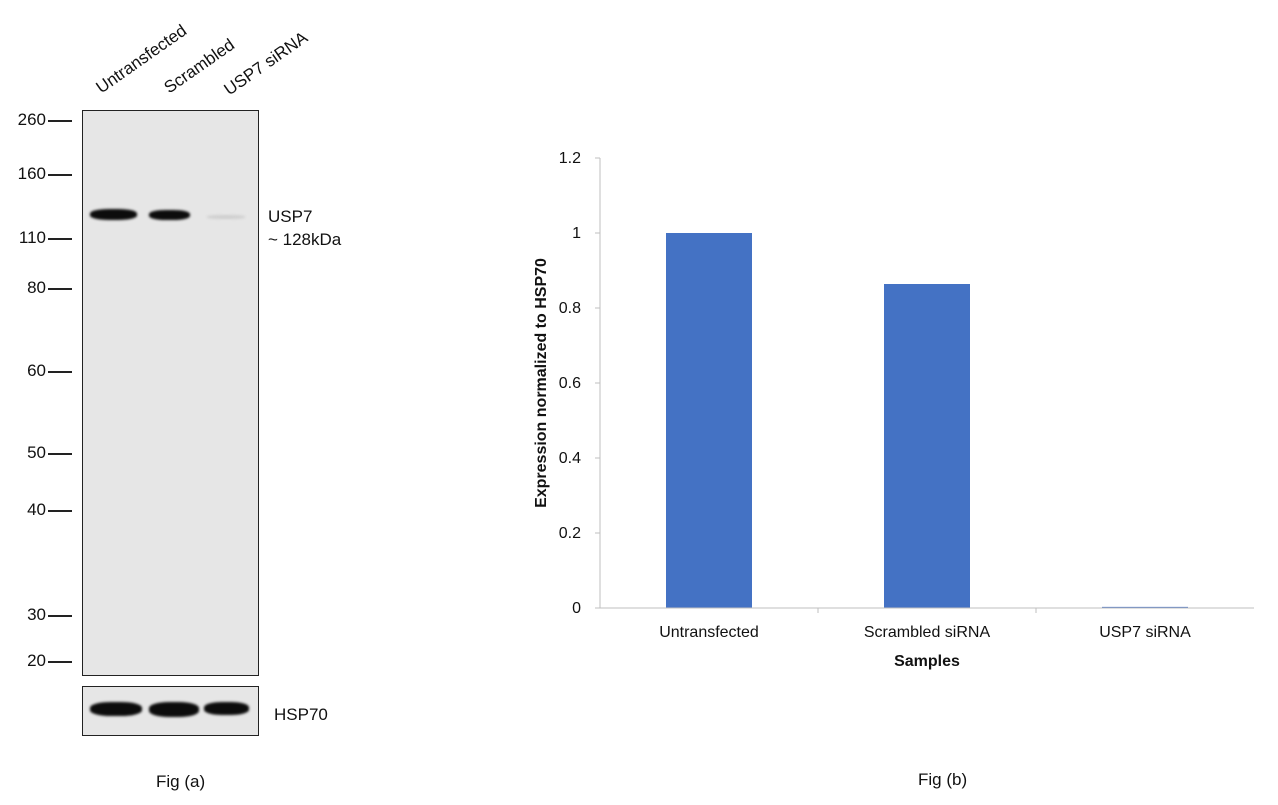  What do you see at coordinates (116, 709) in the screenshot?
I see `band-hsp70-untransfected` at bounding box center [116, 709].